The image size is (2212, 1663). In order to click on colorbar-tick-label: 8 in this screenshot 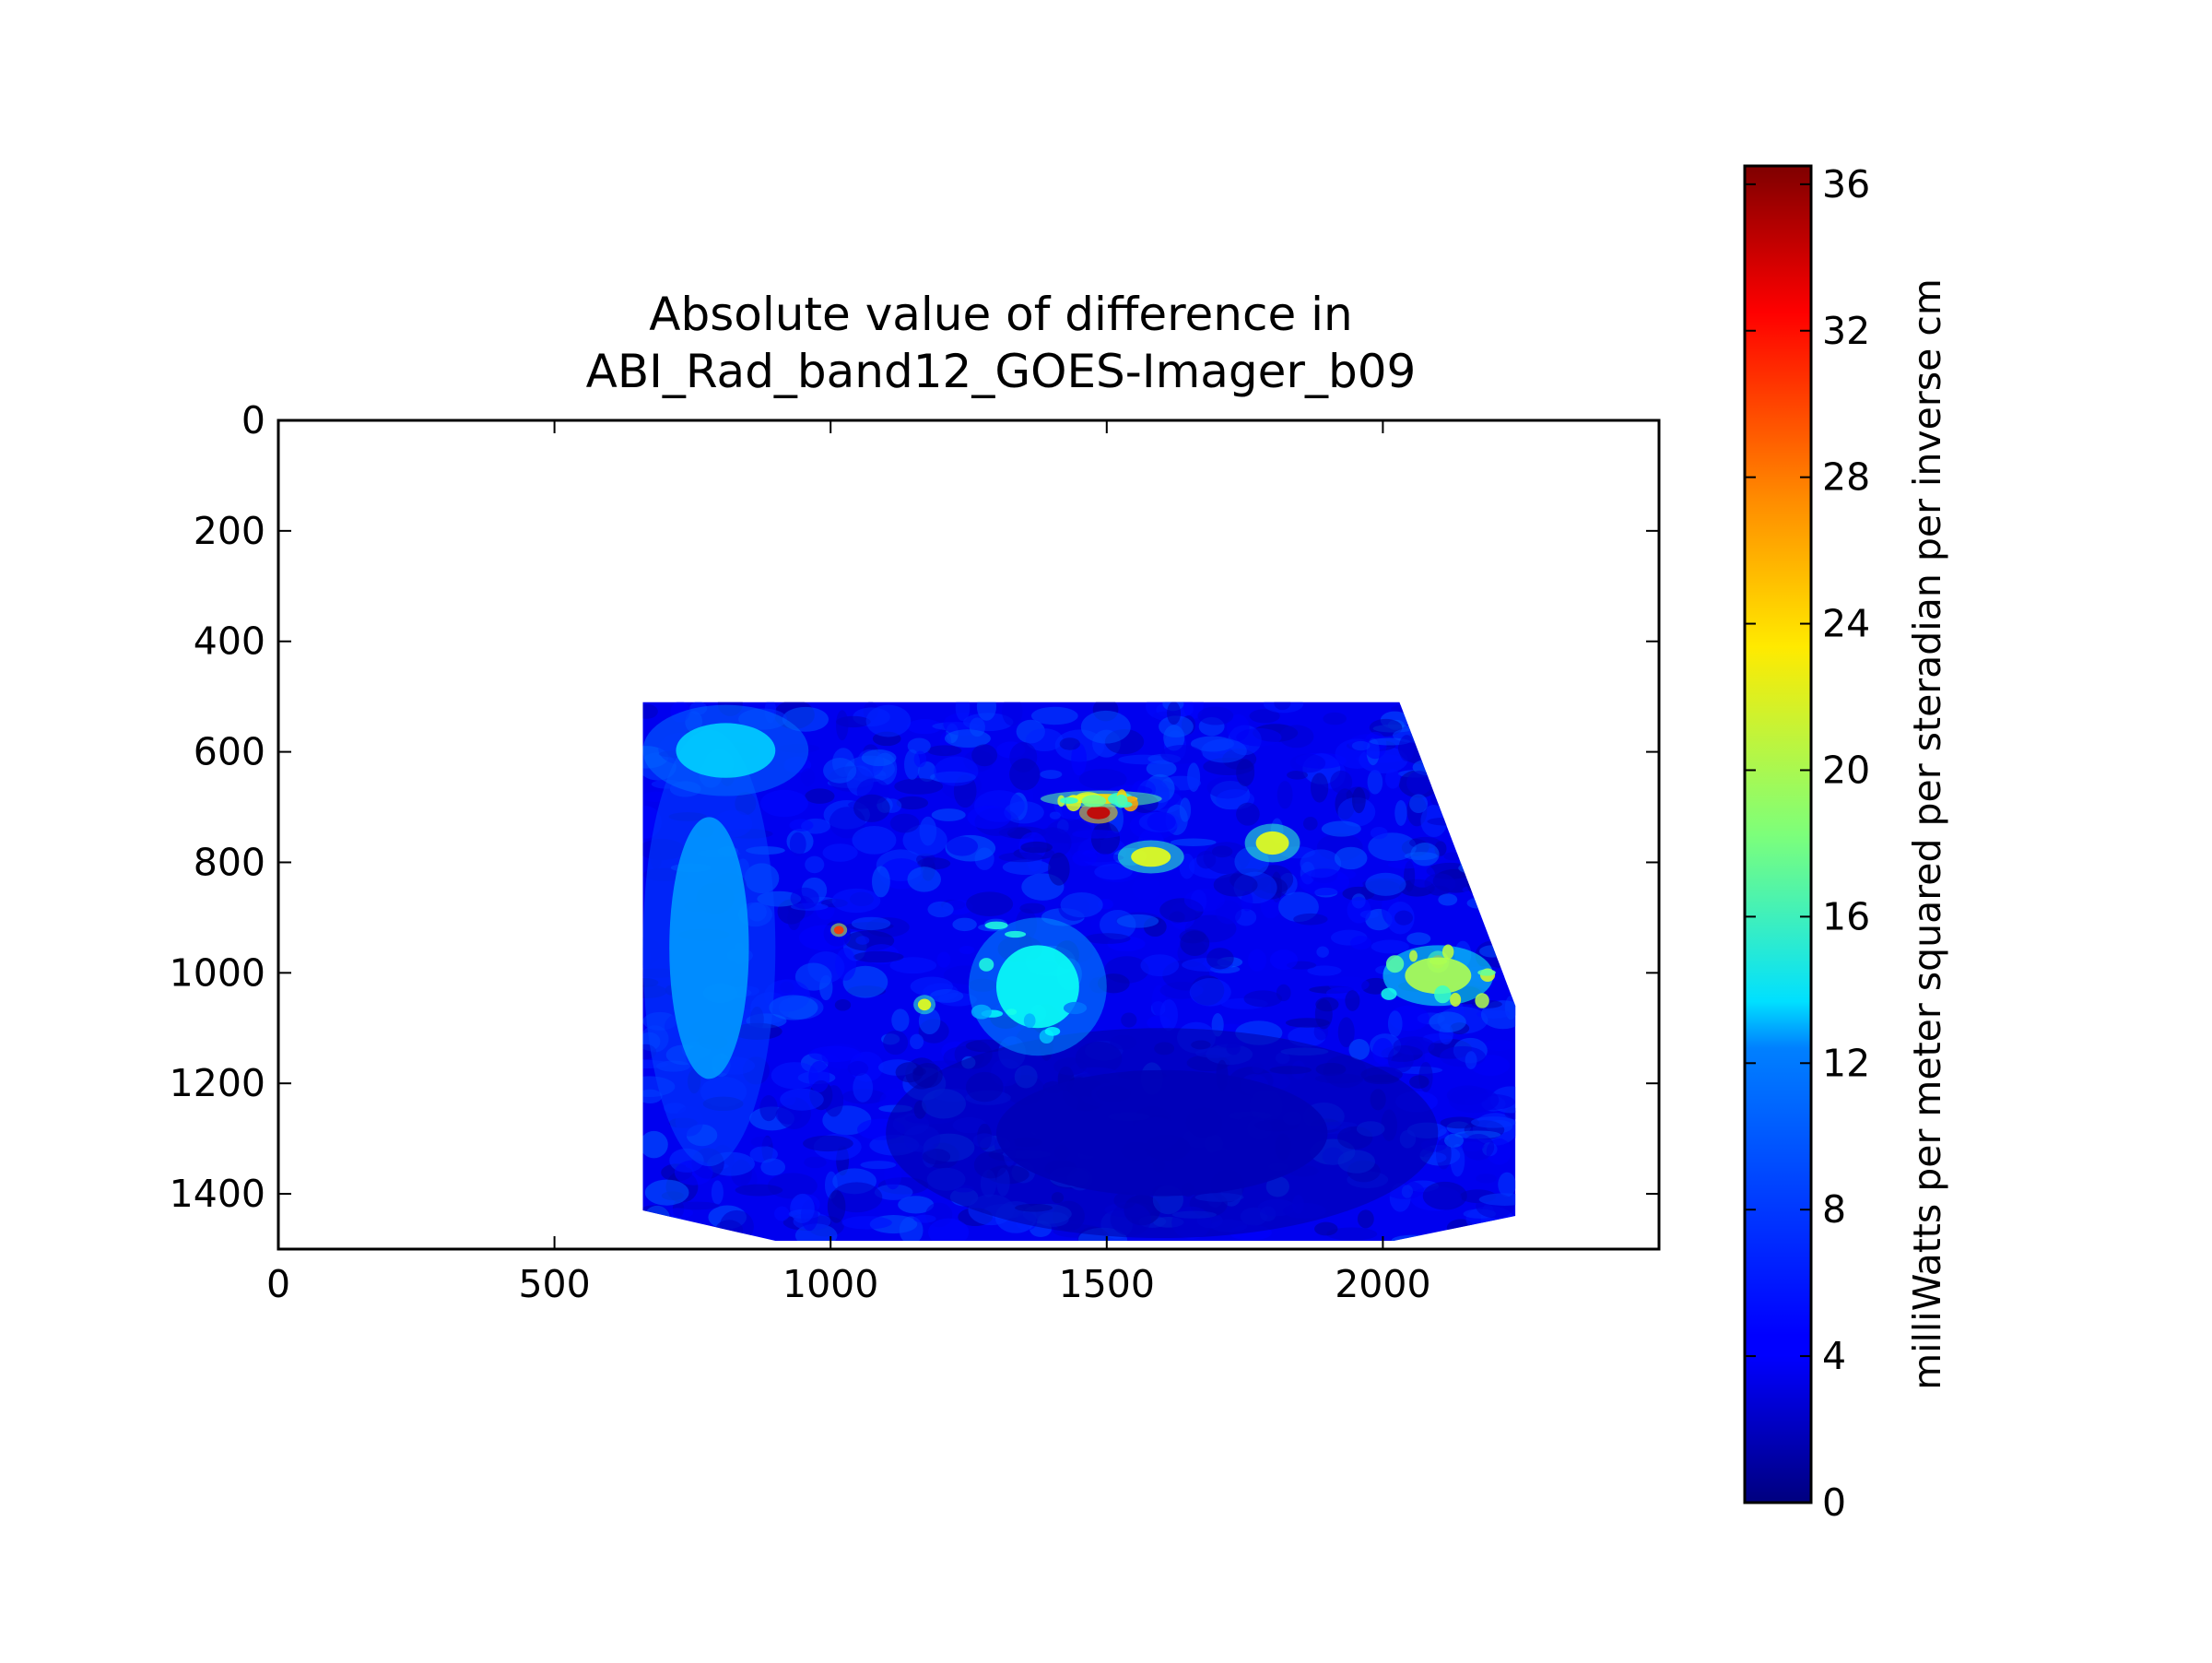, I will do `click(1834, 1209)`.